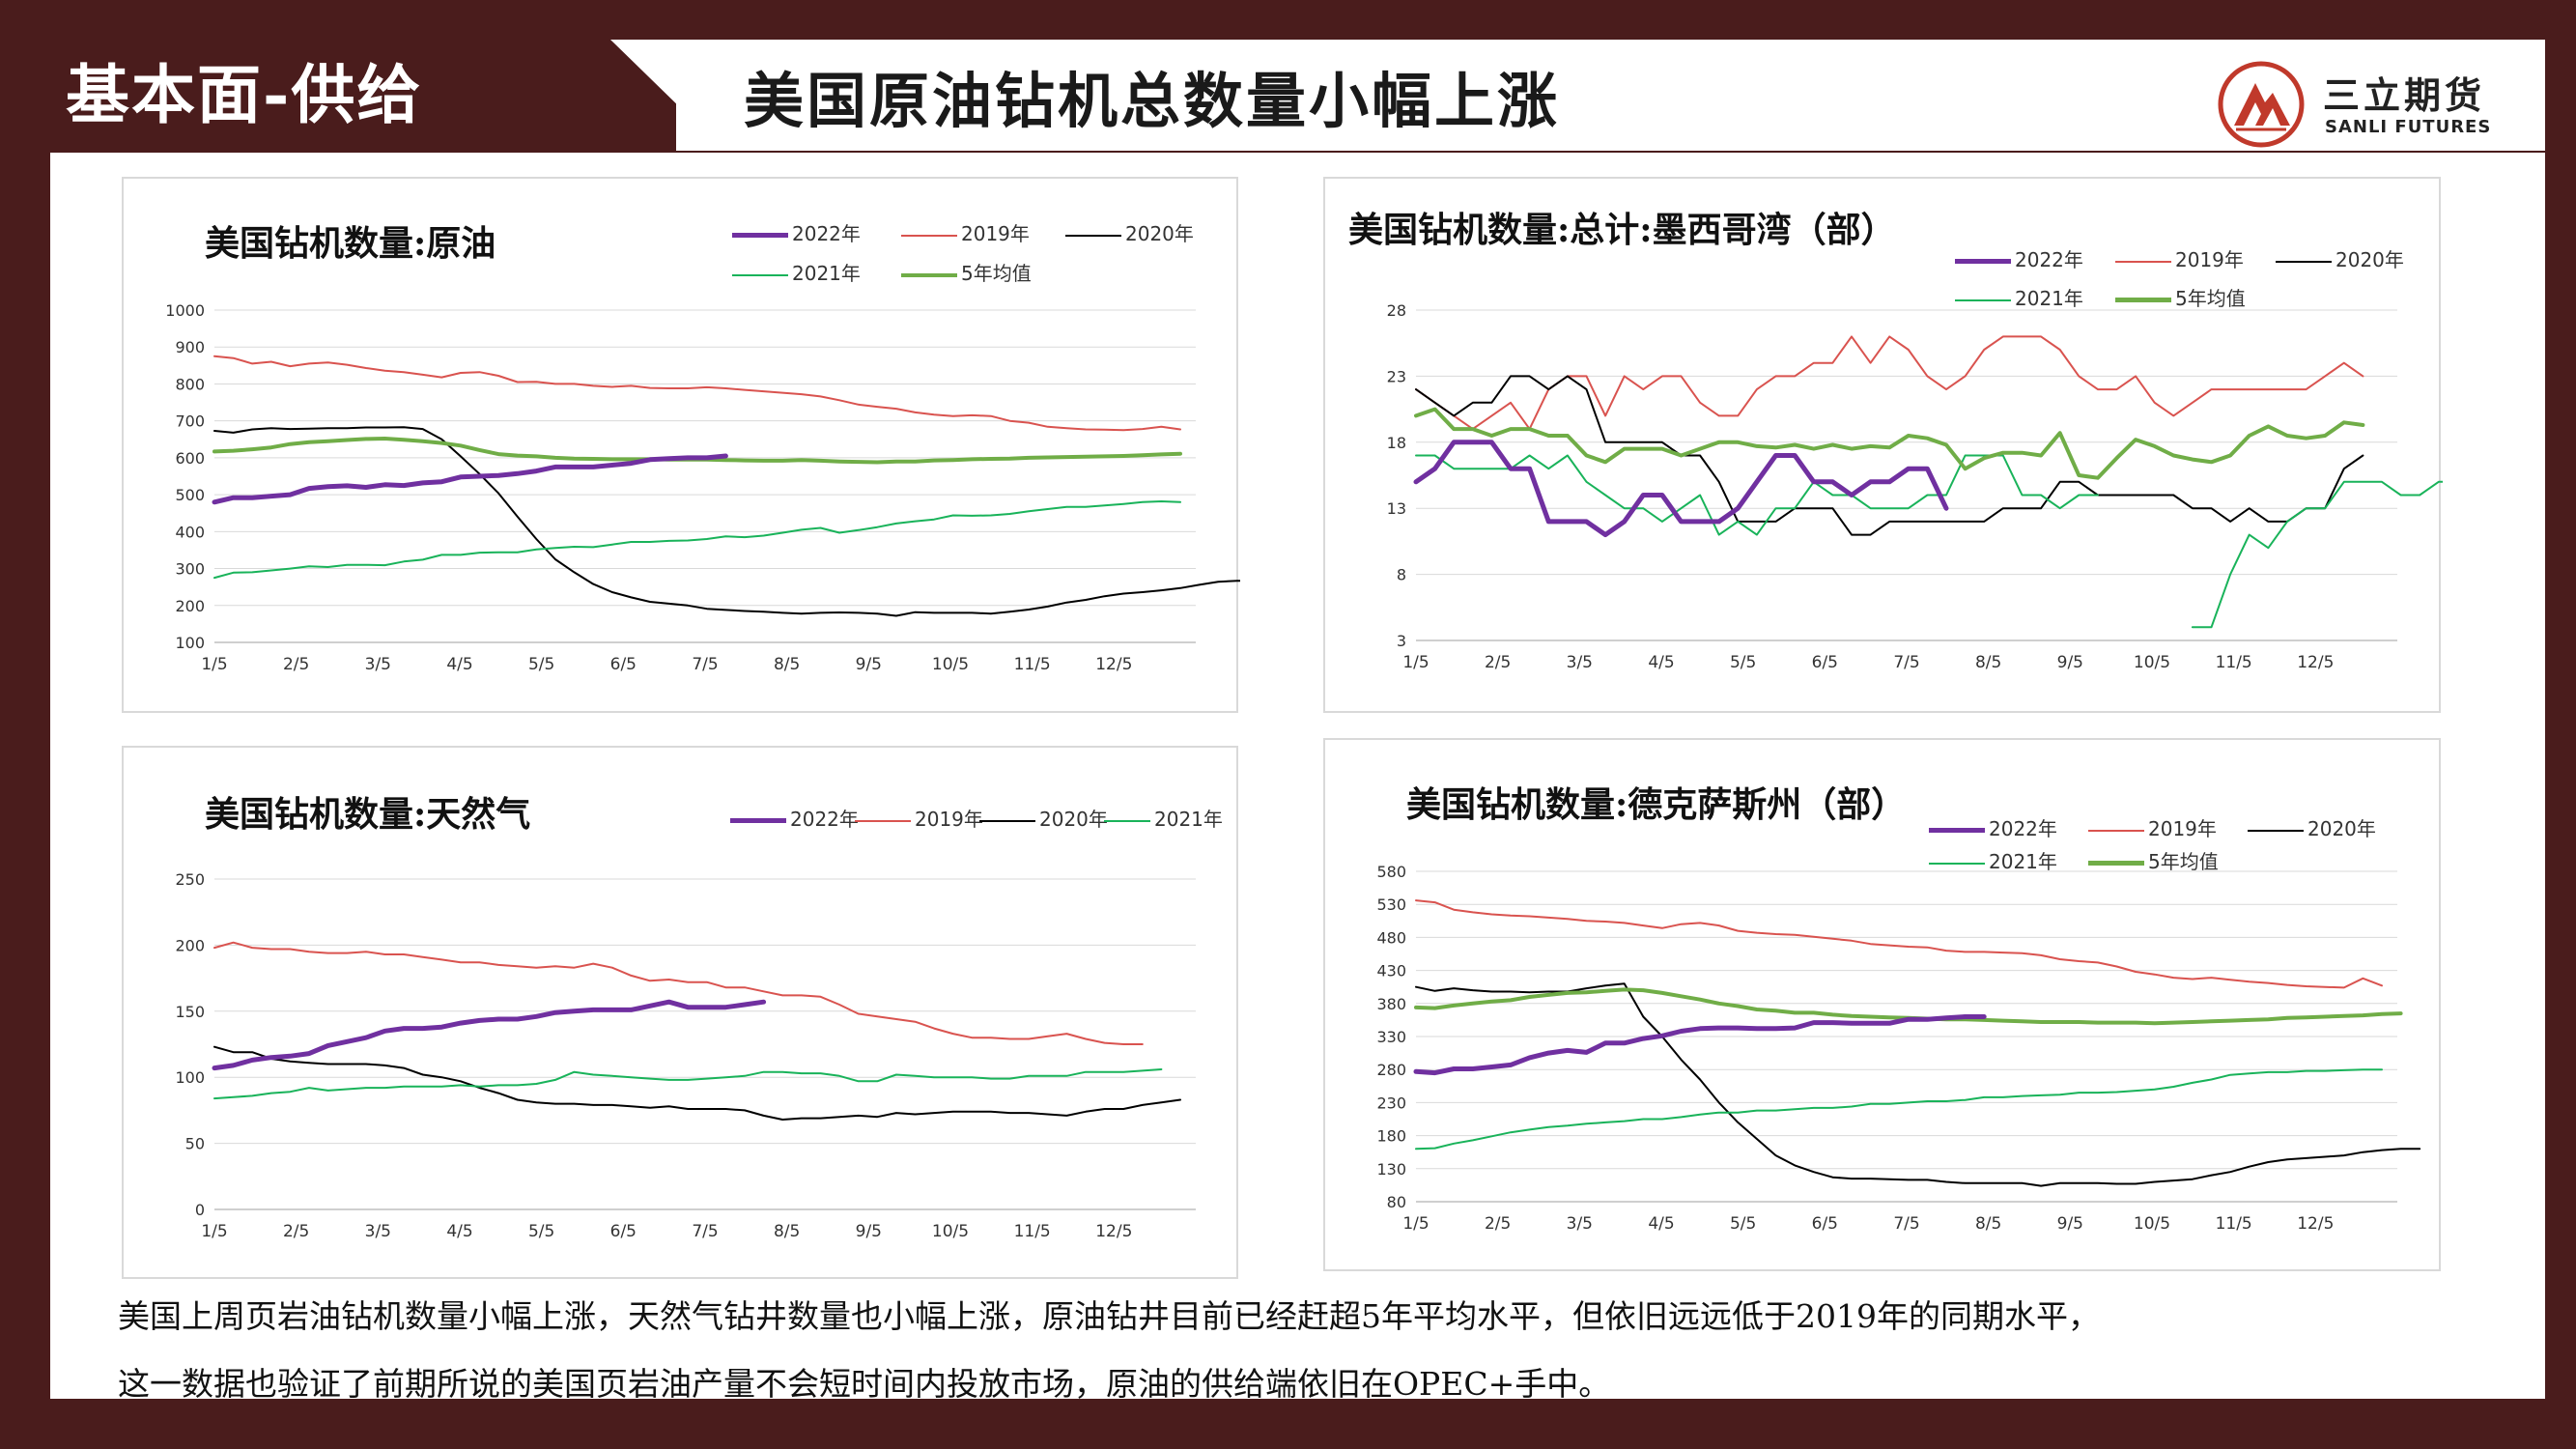 The width and height of the screenshot is (2576, 1449). I want to click on x-tick-label: 2/5, so click(296, 1231).